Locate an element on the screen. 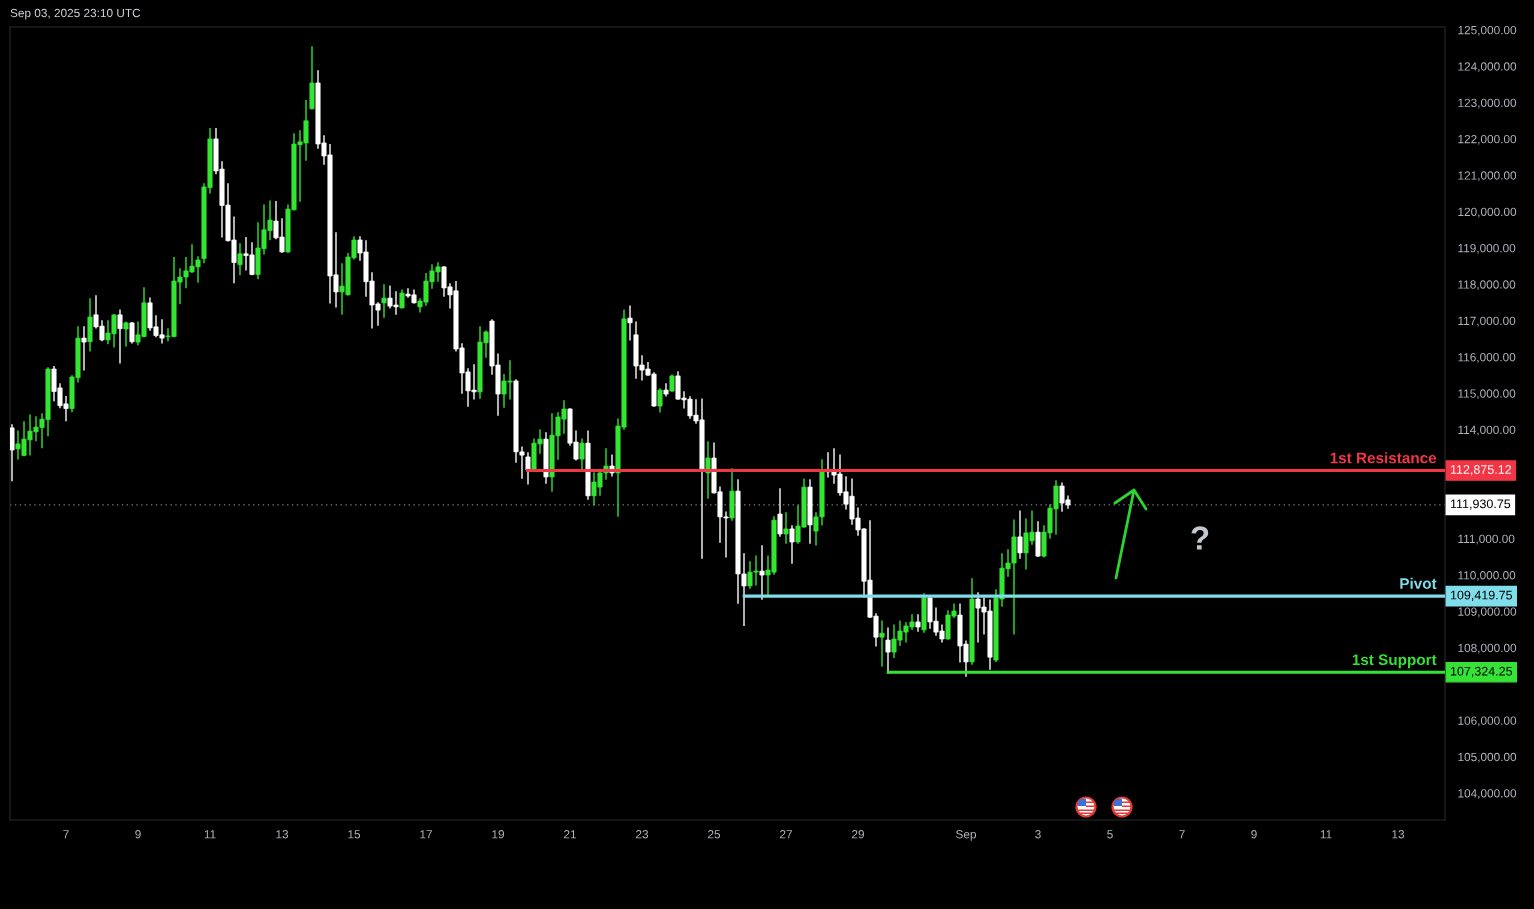  series-label: Pivot is located at coordinates (1418, 583).